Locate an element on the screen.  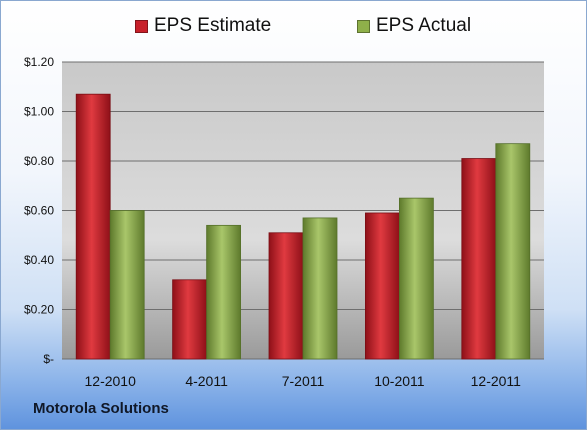
y-tick-label: $0.40 is located at coordinates (39, 260).